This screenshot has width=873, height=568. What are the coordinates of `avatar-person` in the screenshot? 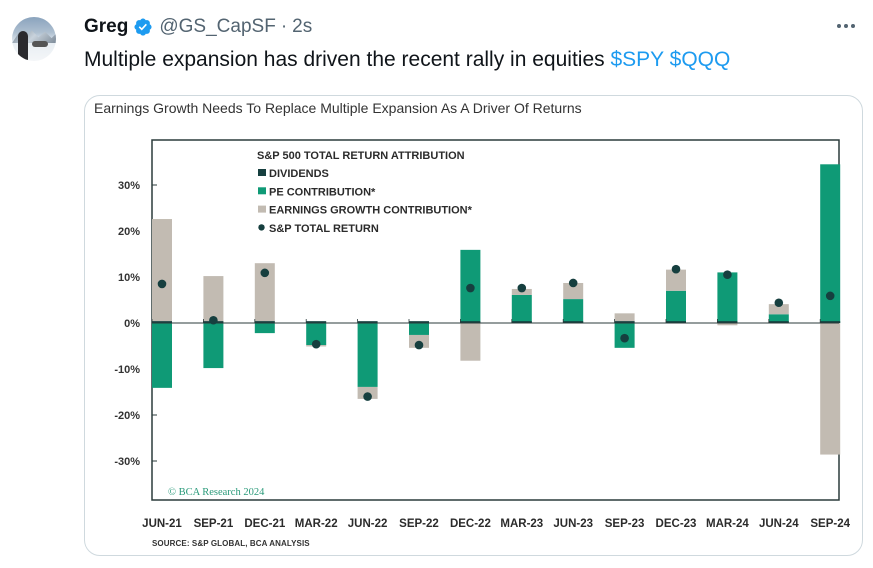 It's located at (23, 46).